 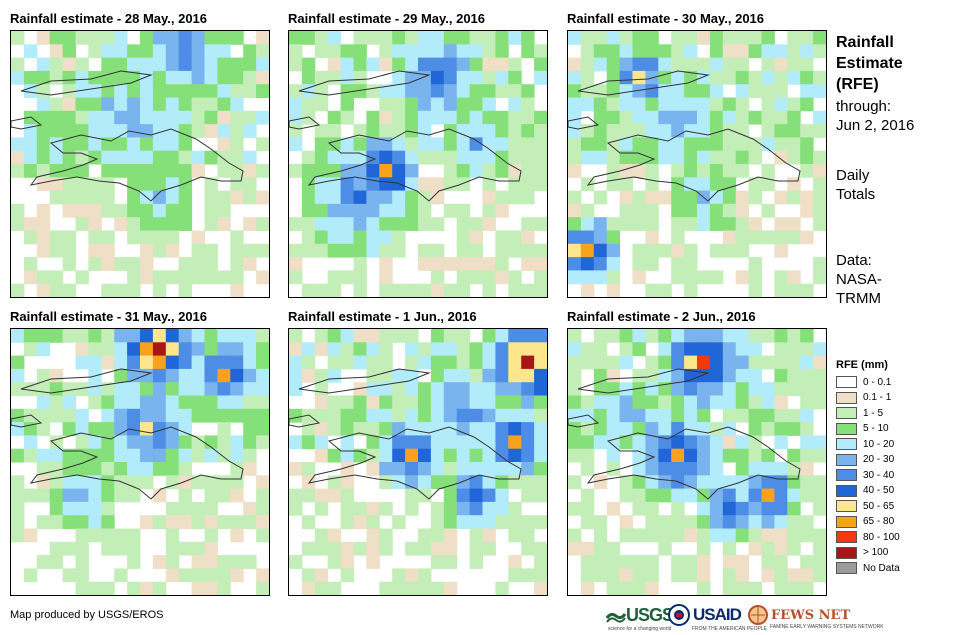 What do you see at coordinates (643, 381) in the screenshot?
I see `coastline` at bounding box center [643, 381].